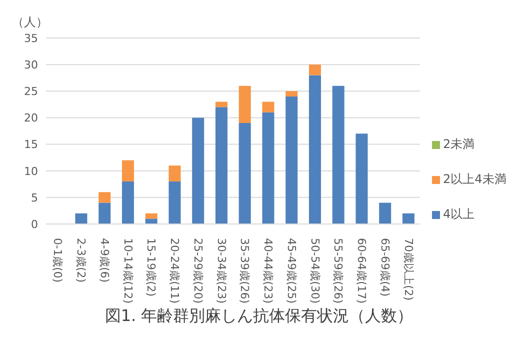  Describe the element at coordinates (81, 260) in the screenshot. I see `x-tick-label: 2-3歳(2)` at that location.